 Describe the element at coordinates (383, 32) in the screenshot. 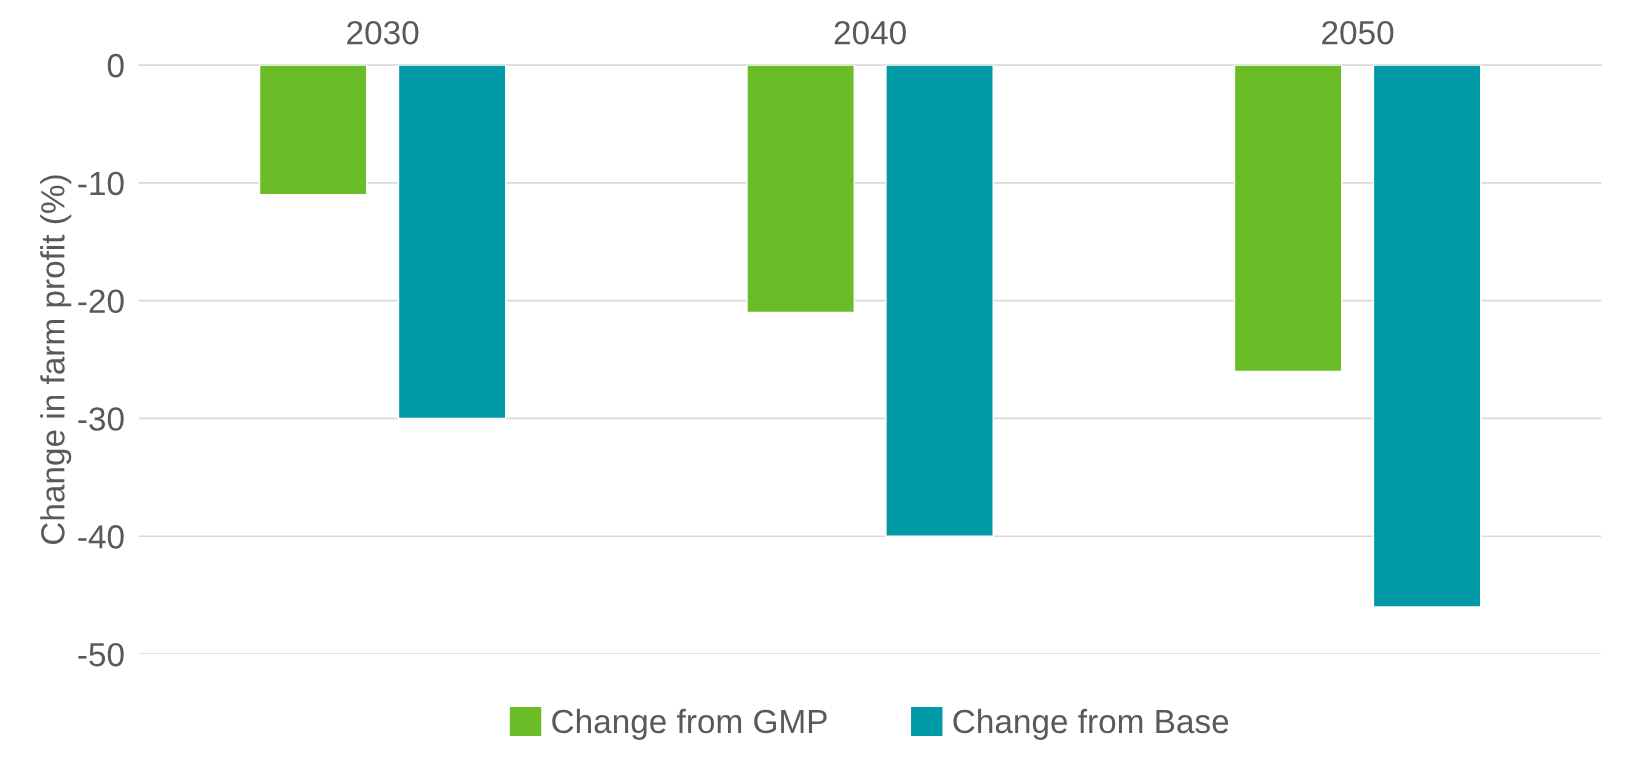

I see `x-tick-label: 2030` at that location.